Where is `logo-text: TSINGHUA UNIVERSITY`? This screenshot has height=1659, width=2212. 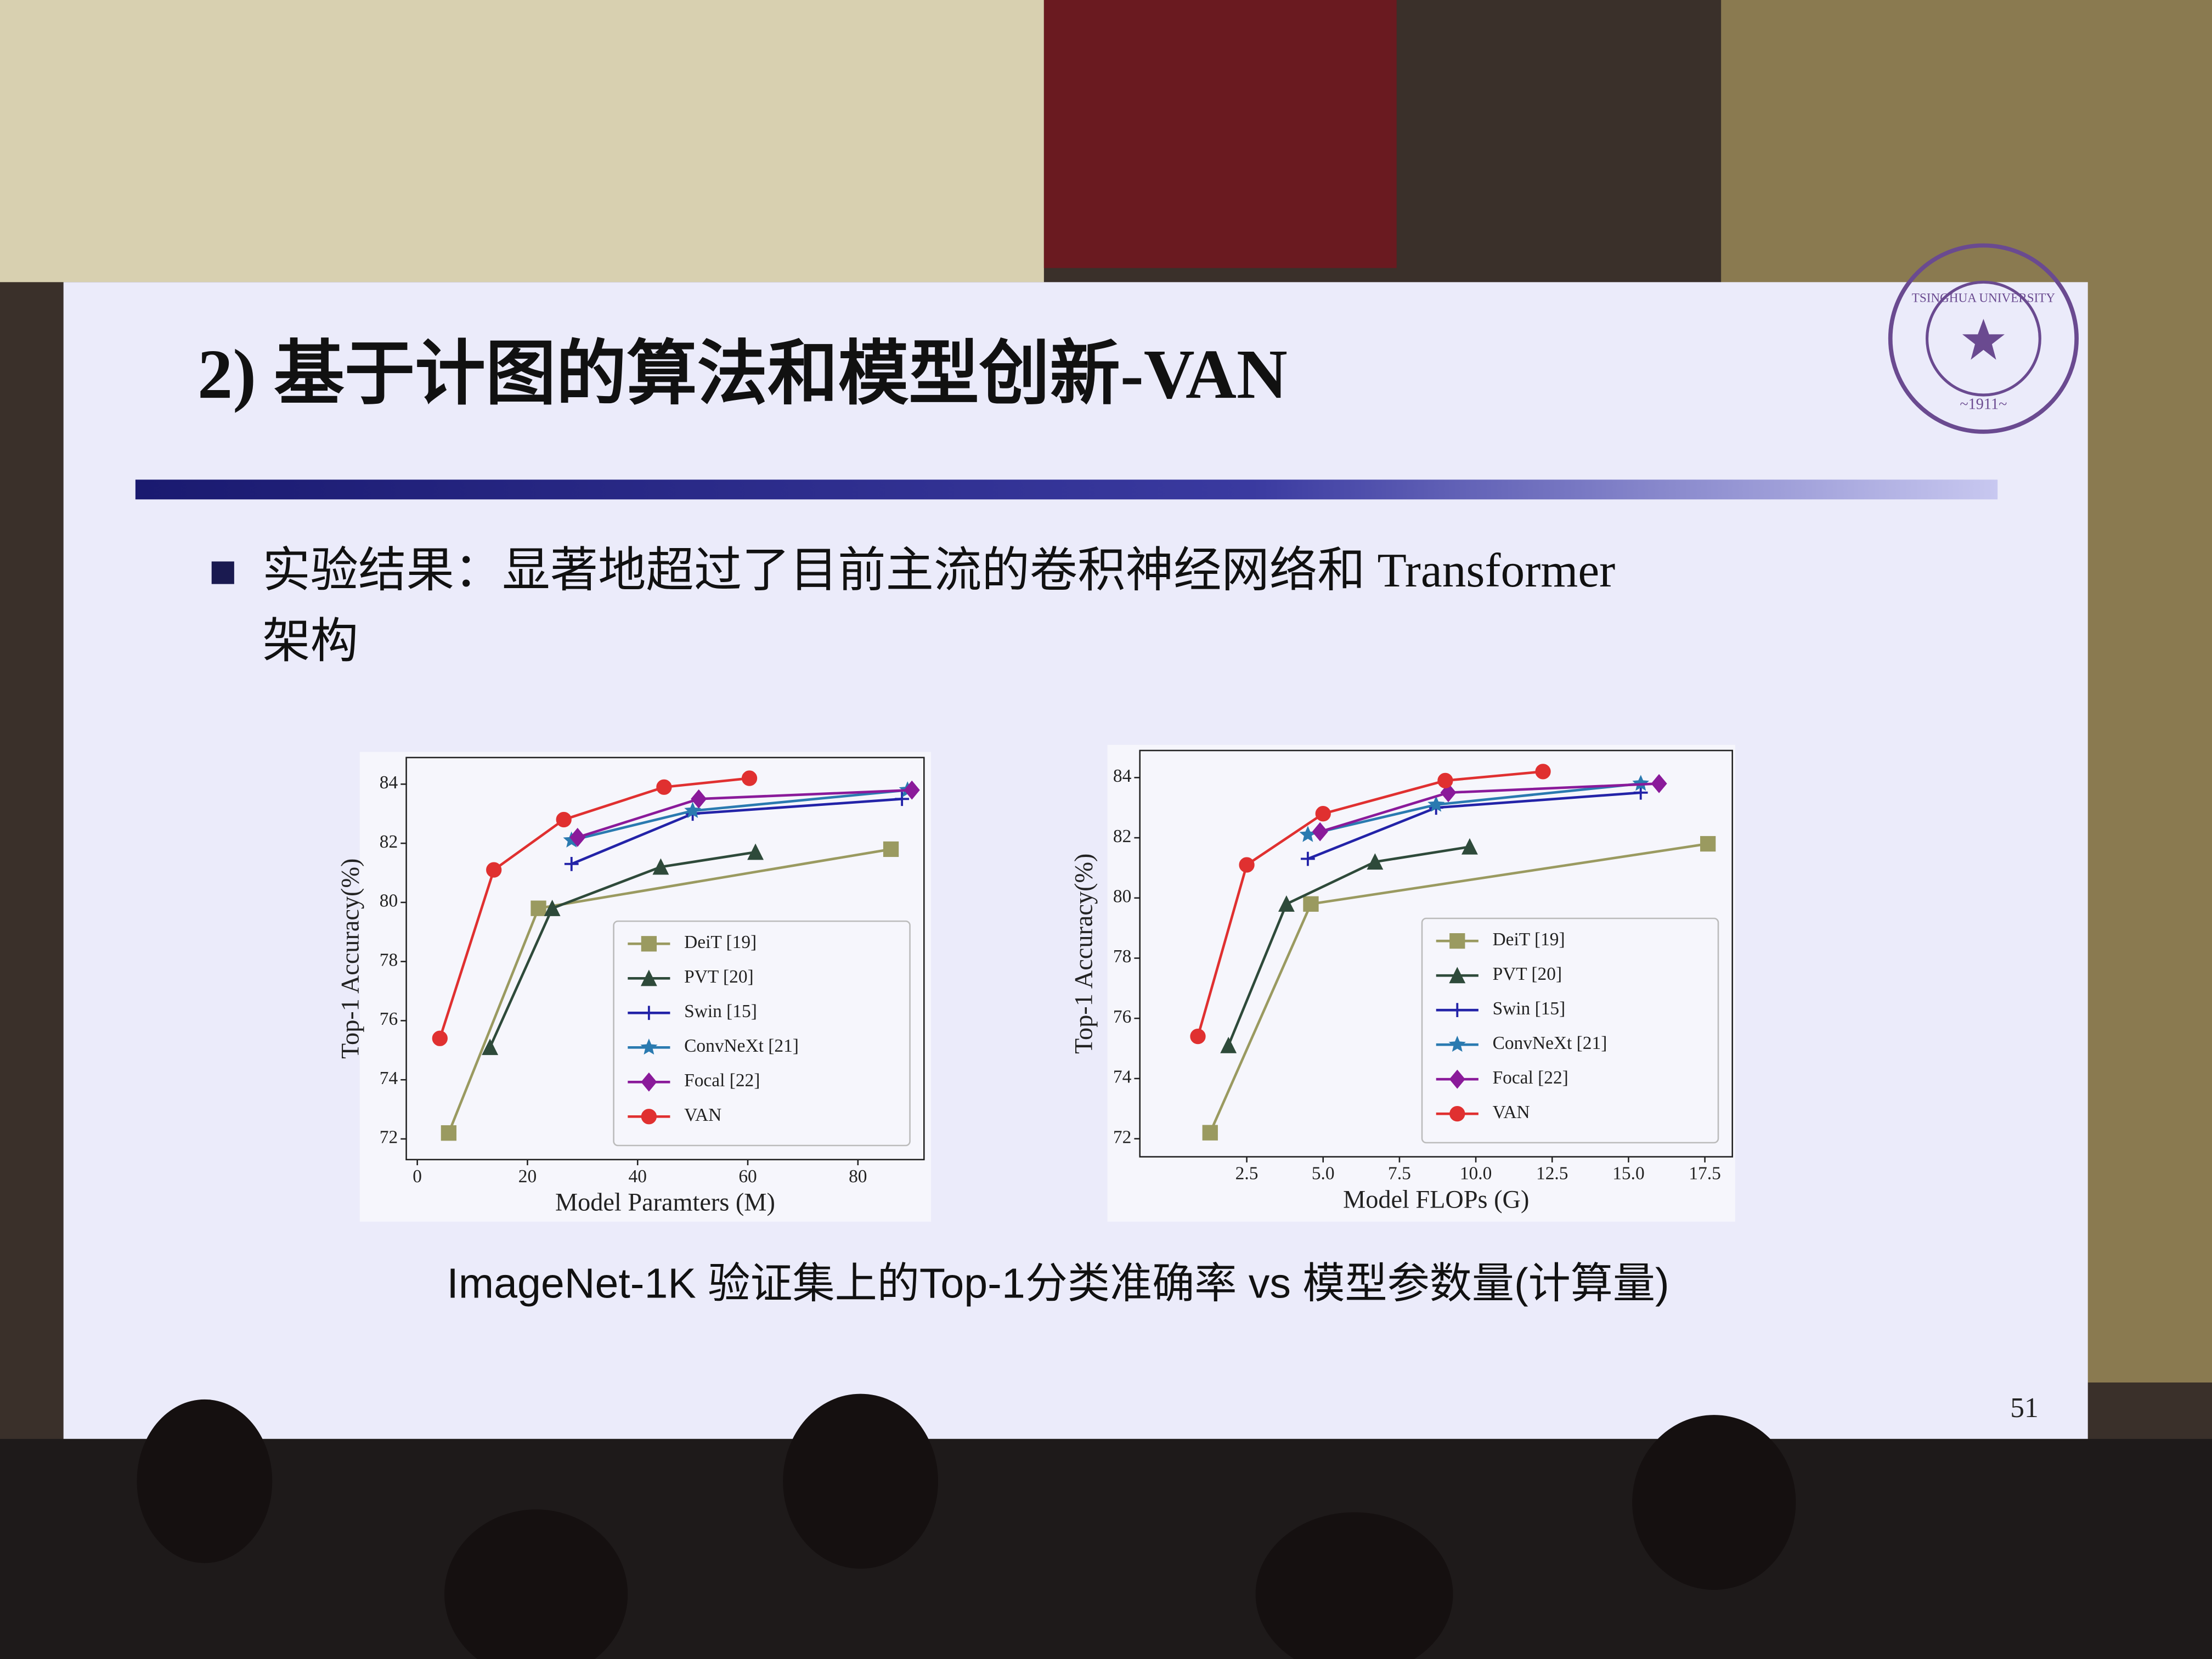
logo-text: TSINGHUA UNIVERSITY is located at coordinates (1984, 298).